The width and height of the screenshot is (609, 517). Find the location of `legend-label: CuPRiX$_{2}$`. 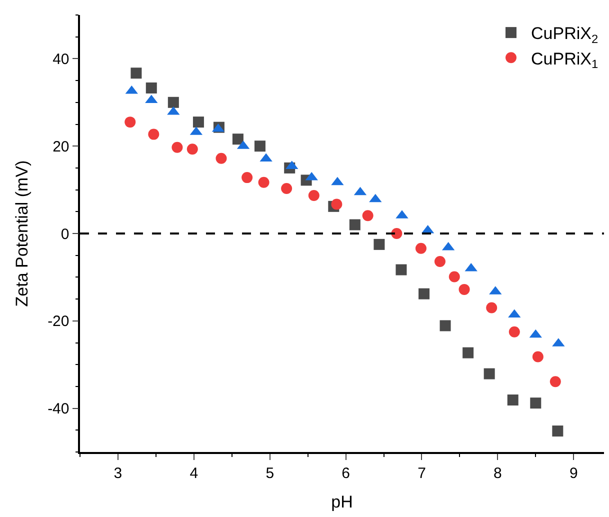

legend-label: CuPRiX$_{2}$ is located at coordinates (564, 35).